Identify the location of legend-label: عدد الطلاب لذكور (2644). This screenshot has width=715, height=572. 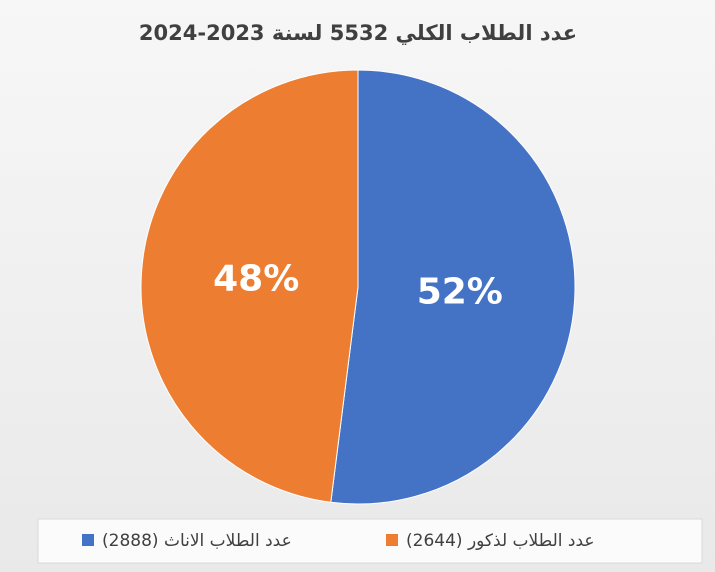
(500, 541).